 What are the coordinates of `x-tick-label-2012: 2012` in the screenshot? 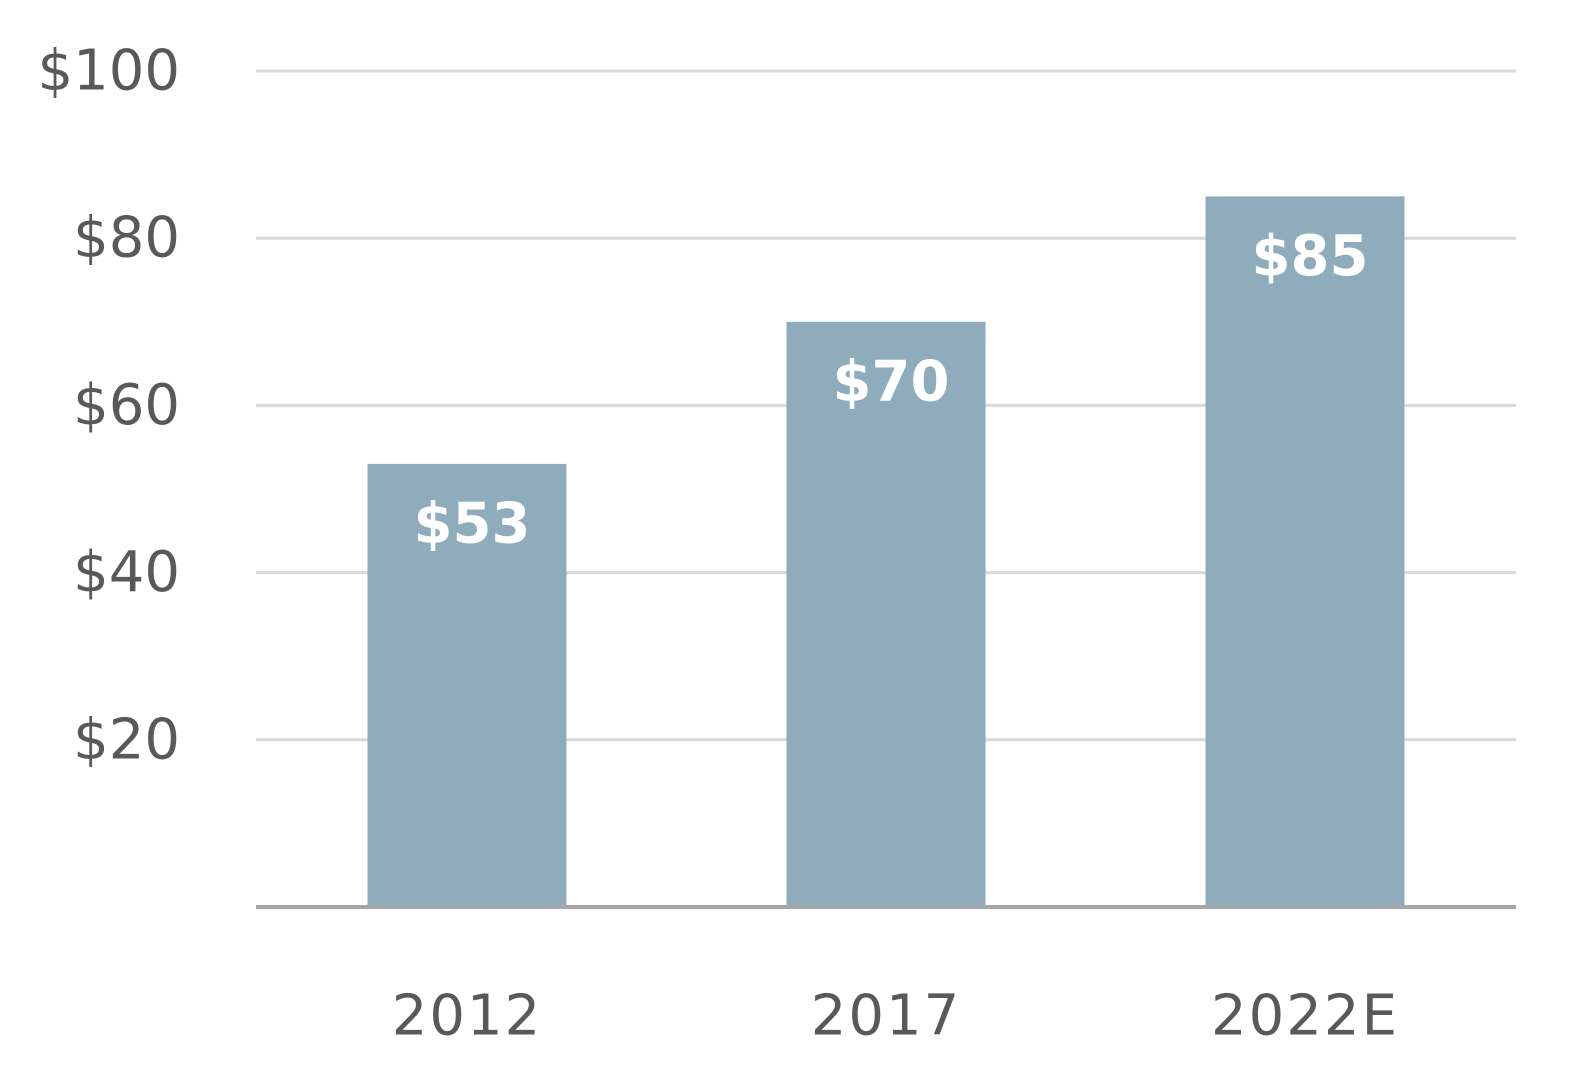 It's located at (467, 1016).